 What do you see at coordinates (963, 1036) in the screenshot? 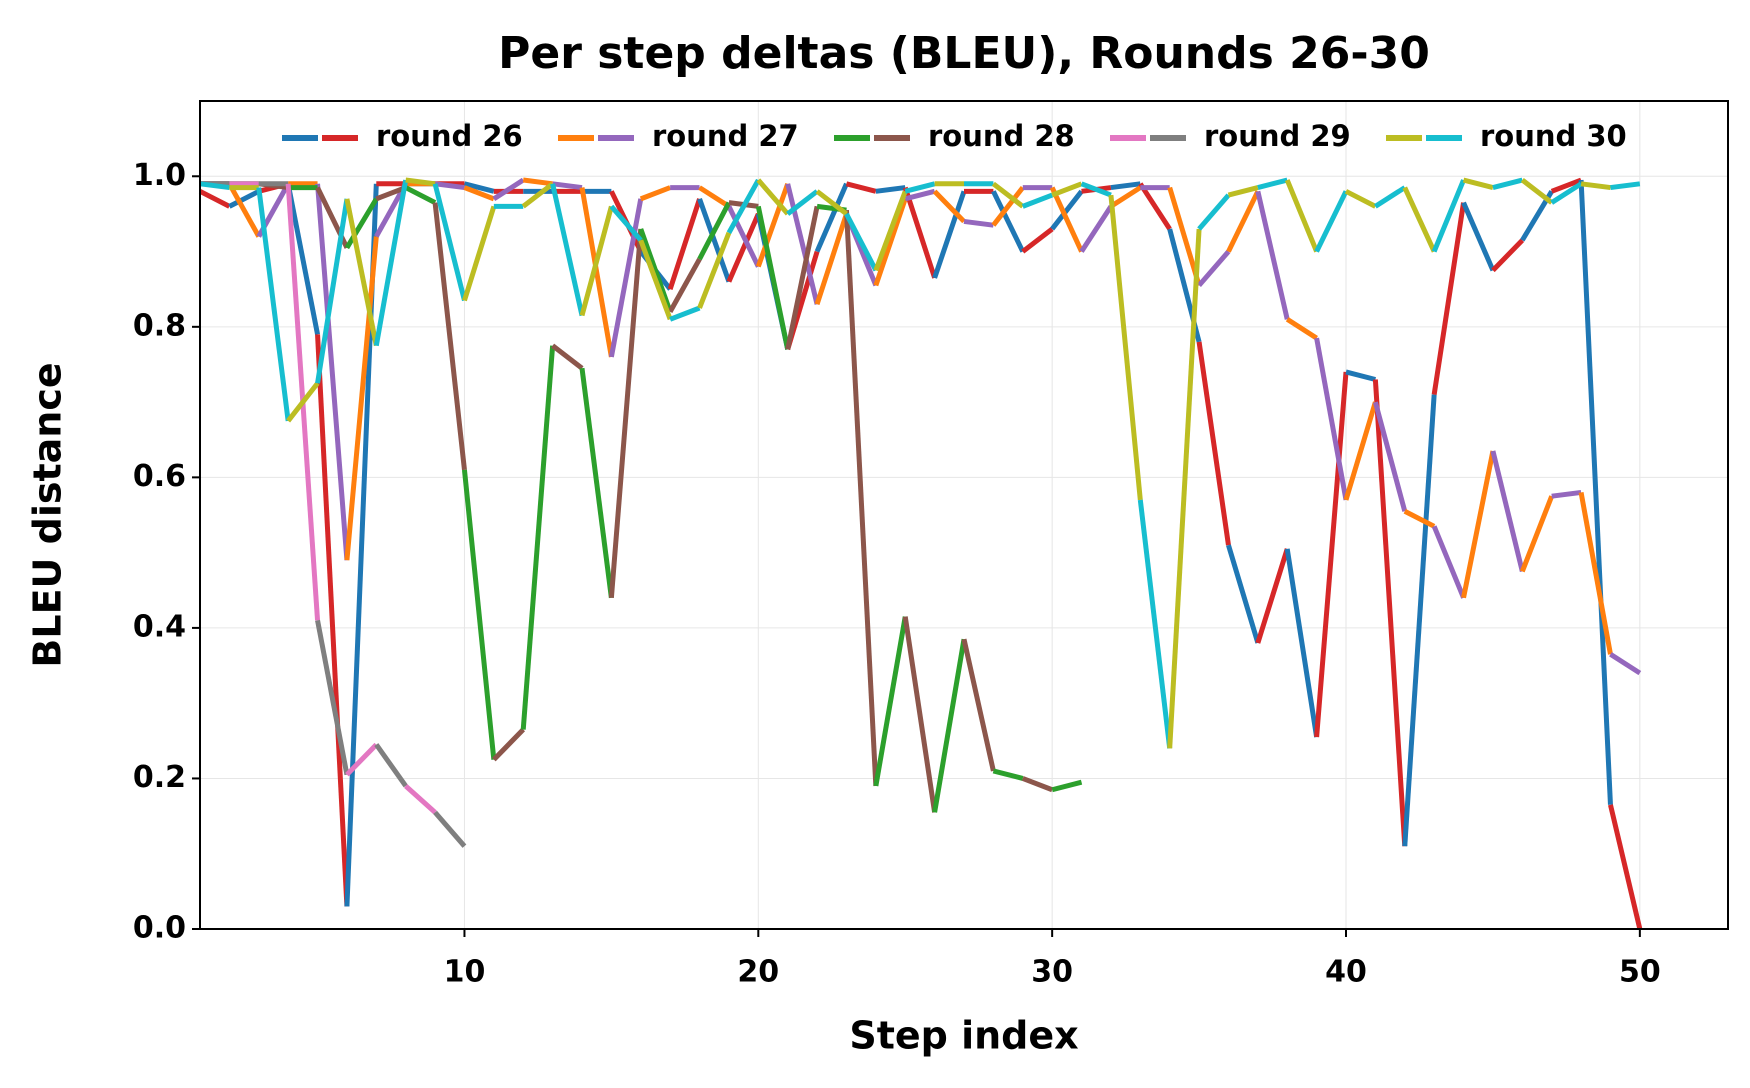
I see `x-axis-label: Step index` at bounding box center [963, 1036].